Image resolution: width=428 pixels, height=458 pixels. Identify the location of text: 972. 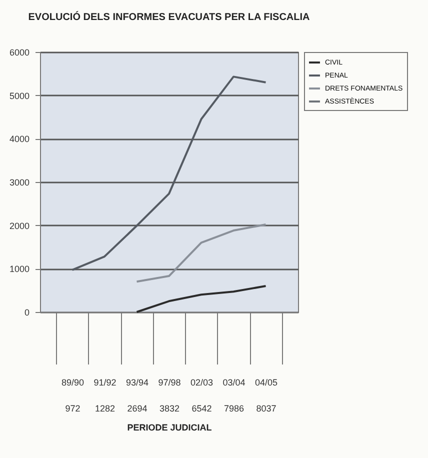
(72, 409).